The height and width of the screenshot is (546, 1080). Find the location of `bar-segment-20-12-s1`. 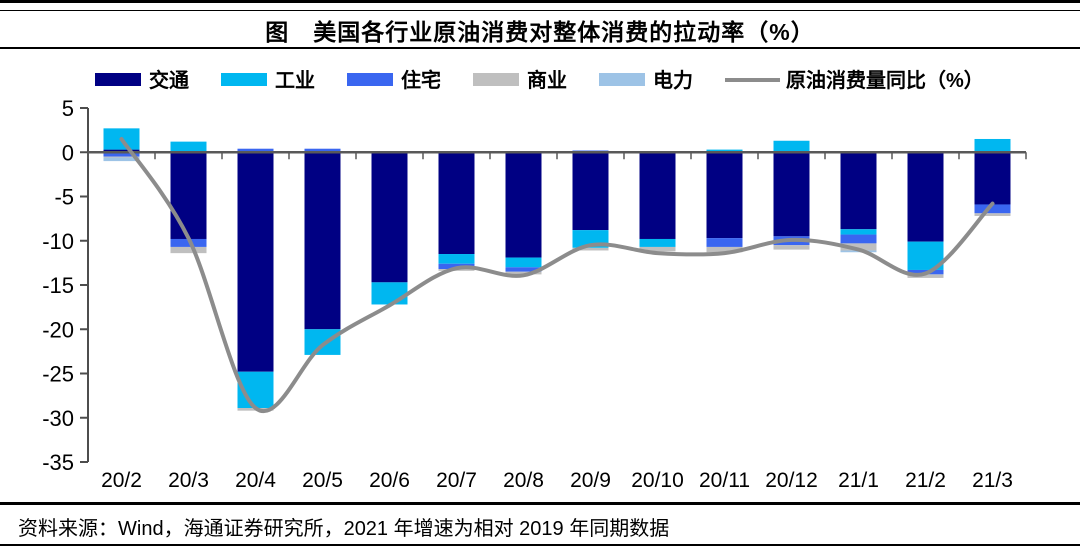

bar-segment-20-12-s1 is located at coordinates (791, 146).